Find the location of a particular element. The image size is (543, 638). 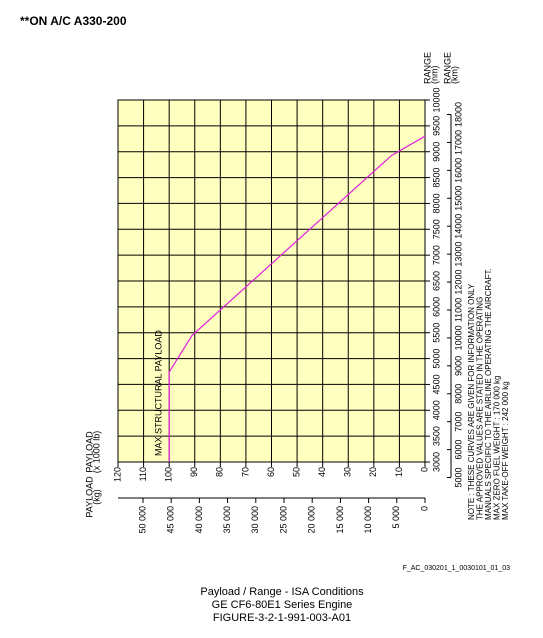

y2-tick-label: 18000 is located at coordinates (458, 114).